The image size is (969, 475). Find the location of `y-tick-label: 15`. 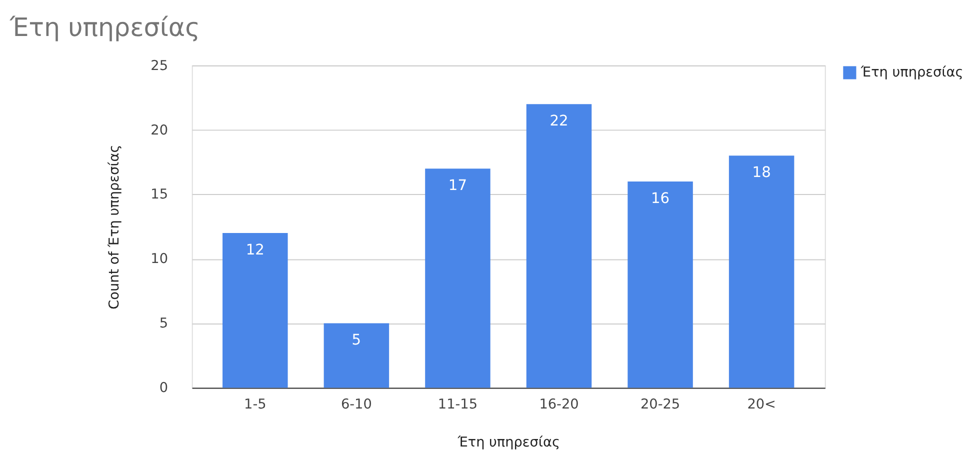

y-tick-label: 15 is located at coordinates (159, 194).